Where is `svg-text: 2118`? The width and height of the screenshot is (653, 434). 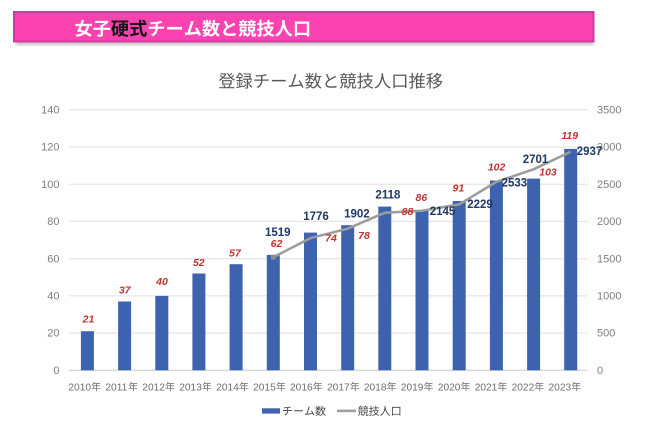 svg-text: 2118 is located at coordinates (388, 196).